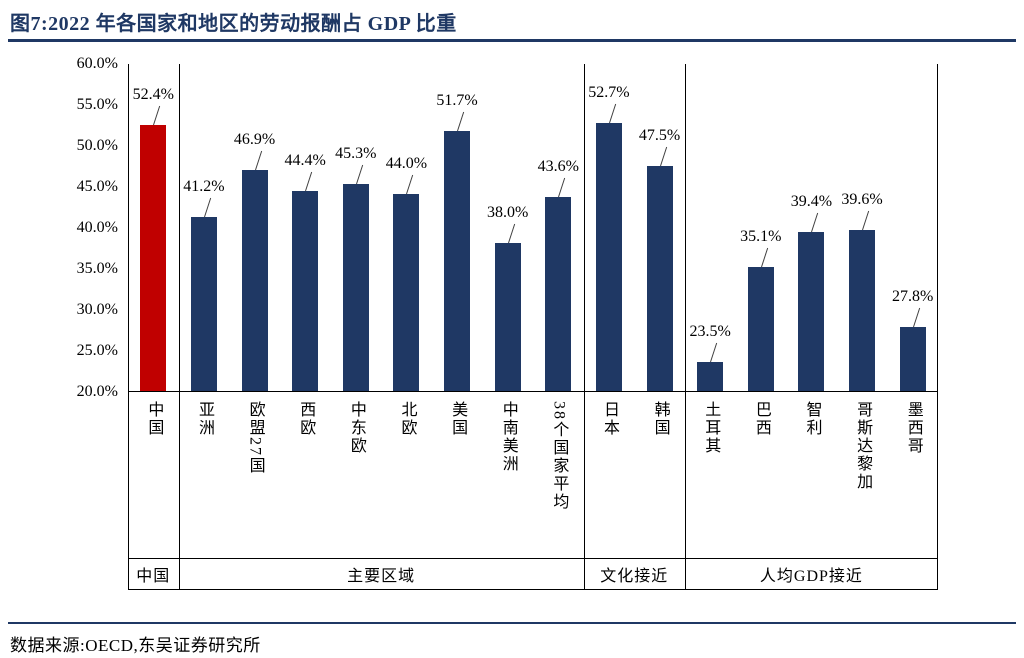 The image size is (1024, 658). Describe the element at coordinates (305, 475) in the screenshot. I see `category-label: 西欧` at that location.